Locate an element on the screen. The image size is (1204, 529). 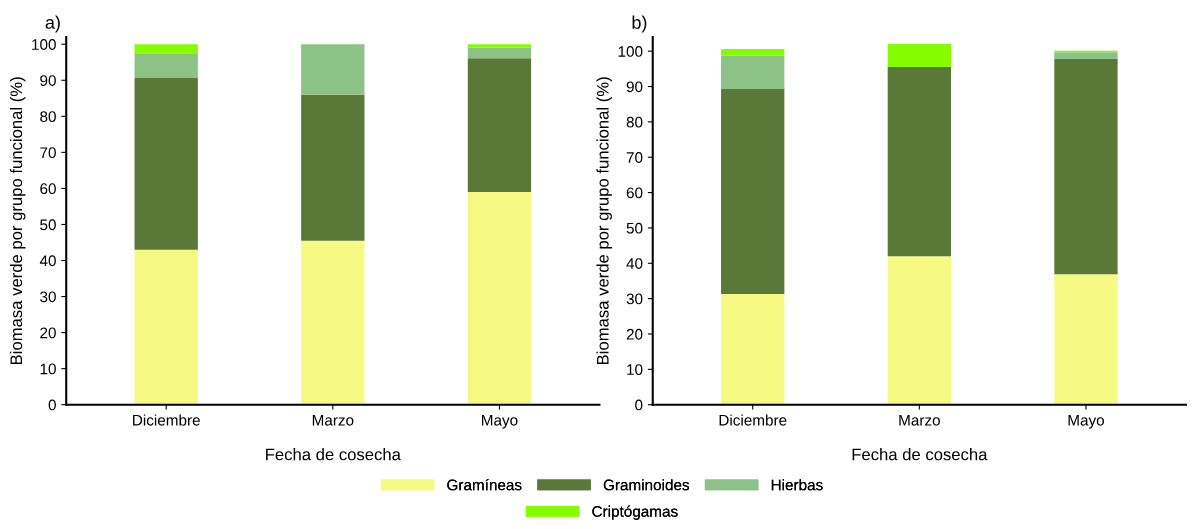
chart-title: a) is located at coordinates (52, 24).